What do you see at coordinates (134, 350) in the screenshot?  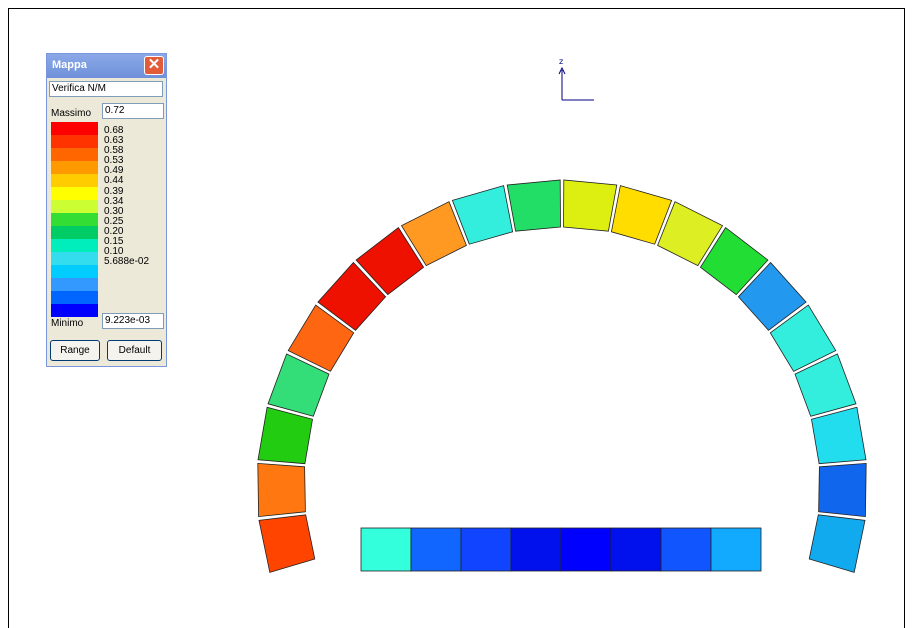 I see `default-button: Default` at bounding box center [134, 350].